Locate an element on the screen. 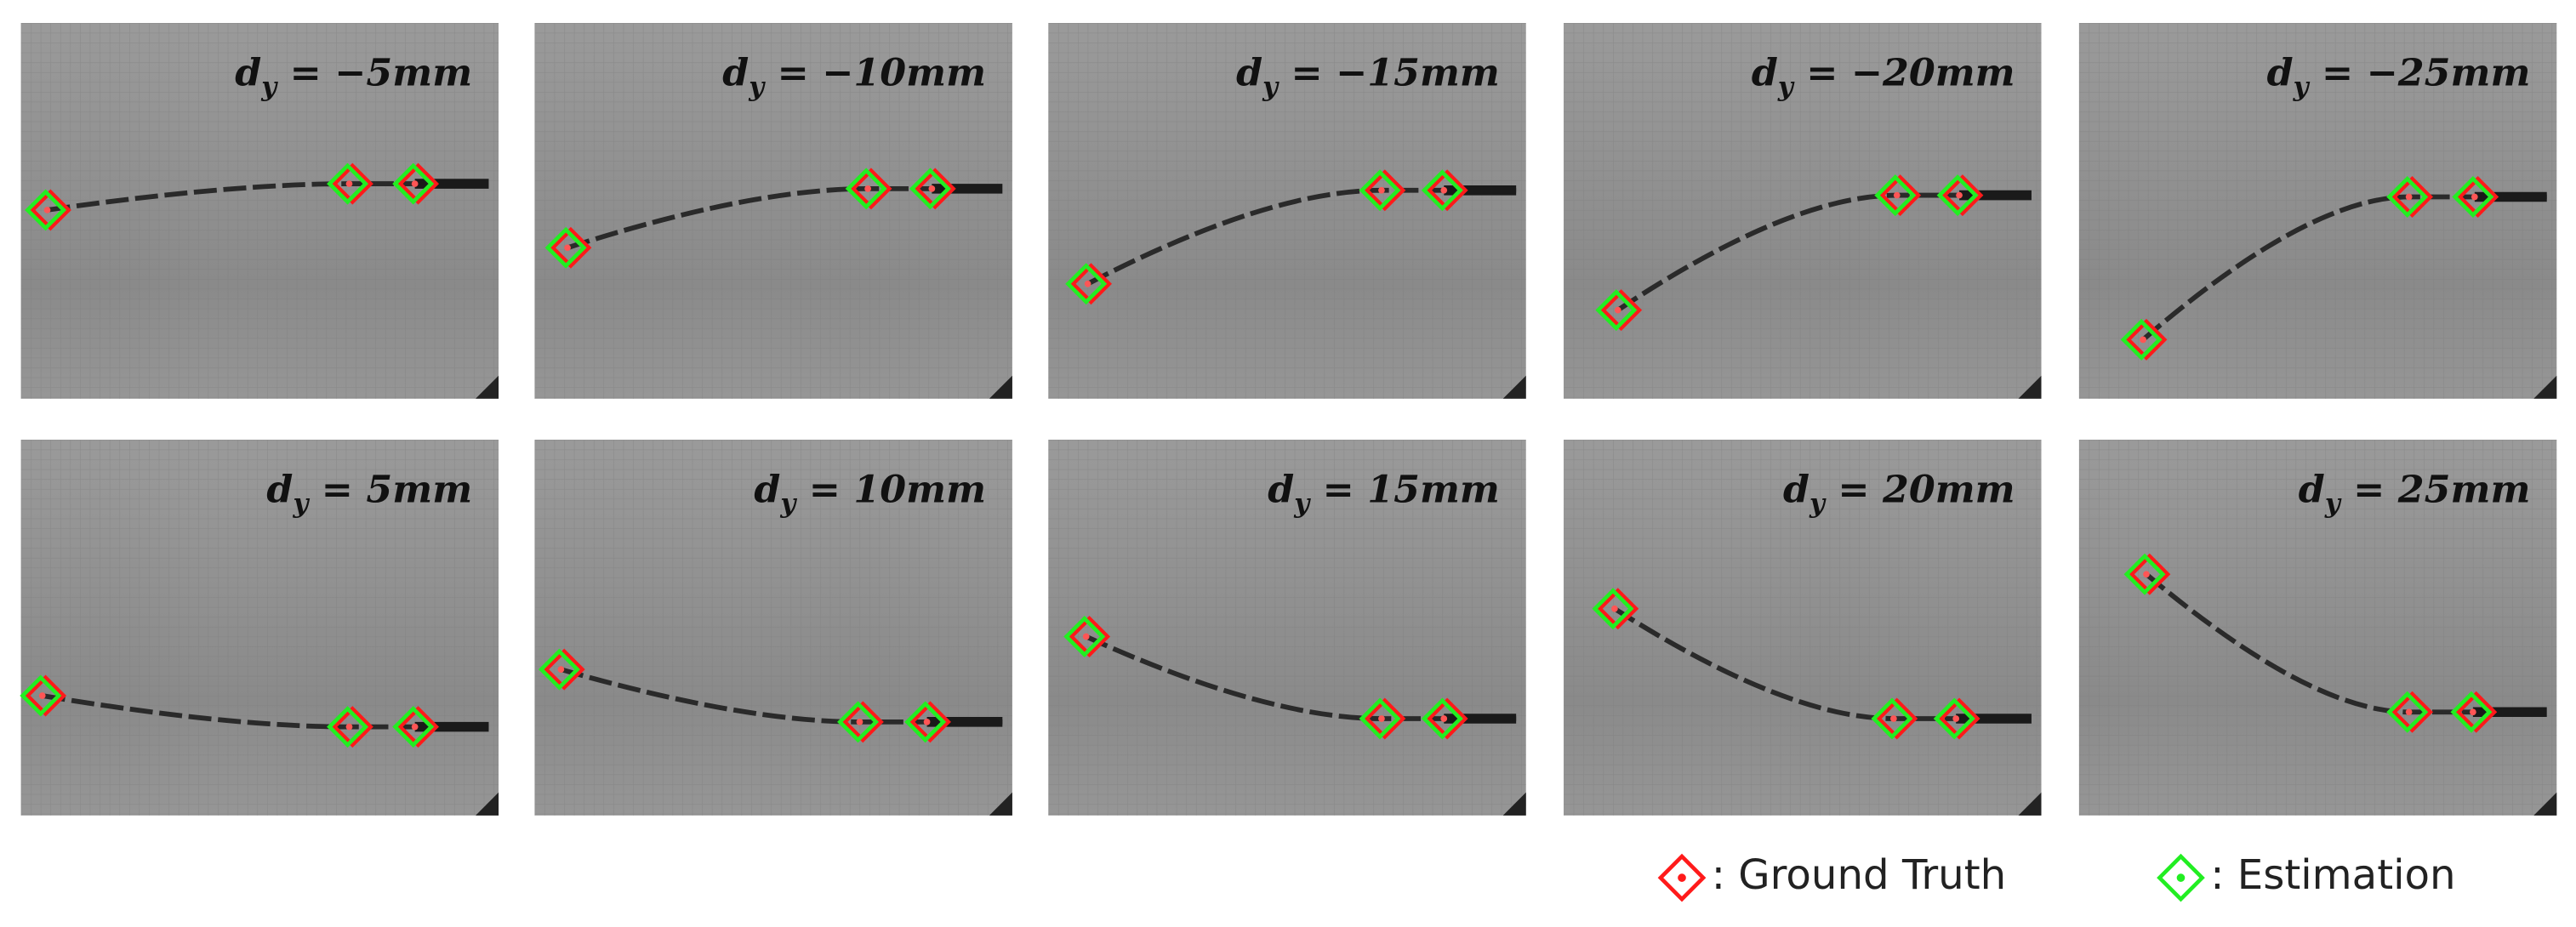  legend-item: : Ground Truth is located at coordinates (1832, 876).